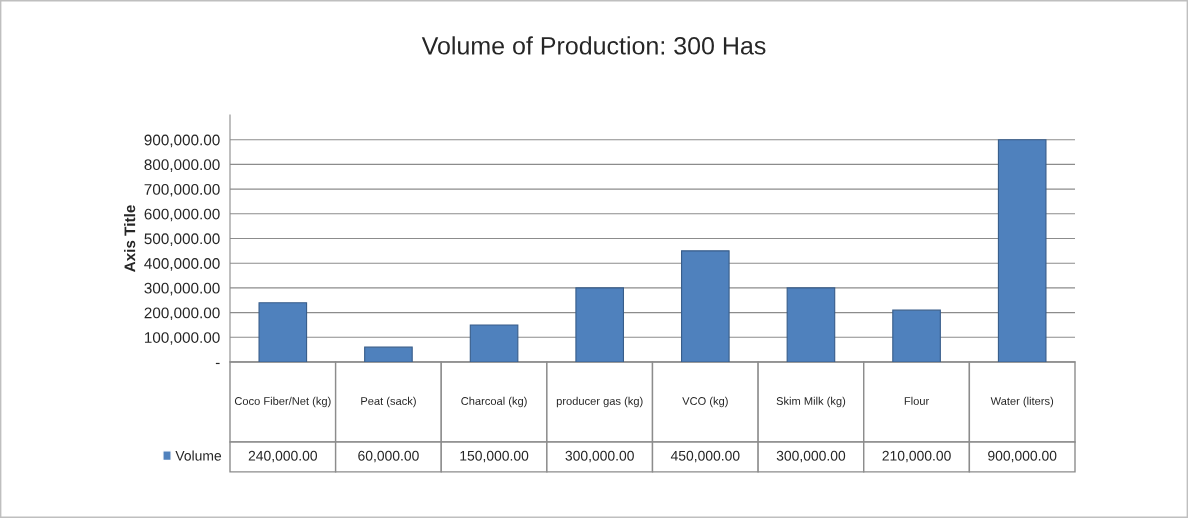 This screenshot has width=1188, height=518. What do you see at coordinates (282, 402) in the screenshot?
I see `x-tick-label: Coco Fiber/Net (kg)` at bounding box center [282, 402].